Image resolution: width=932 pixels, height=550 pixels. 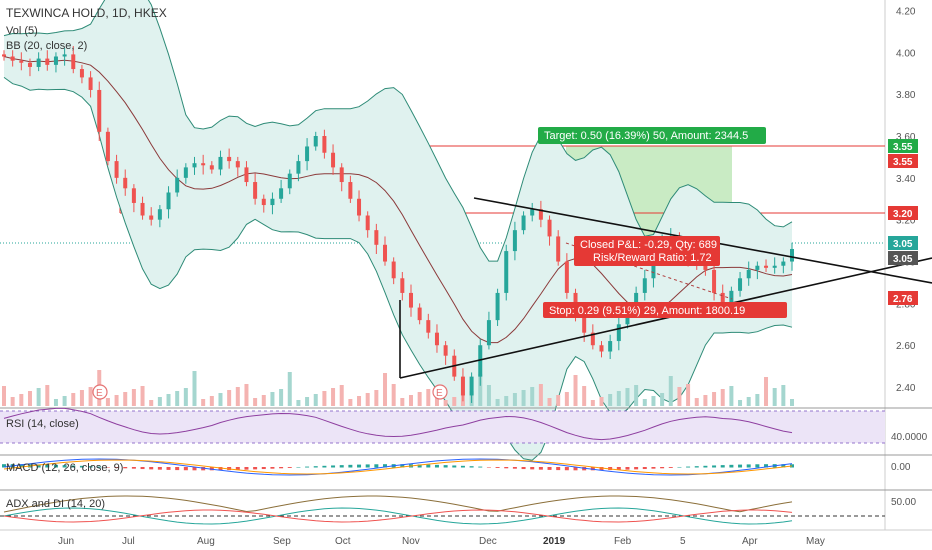 I want to click on di-minus-line, so click(x=398, y=516).